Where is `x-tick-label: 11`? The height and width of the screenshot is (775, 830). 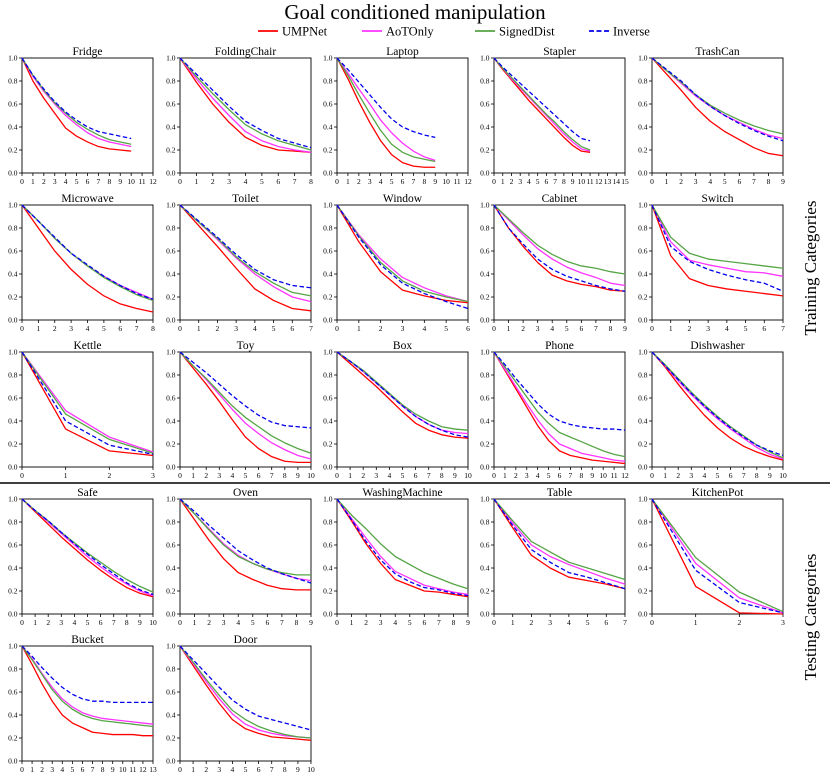 x-tick-label: 11 is located at coordinates (132, 769).